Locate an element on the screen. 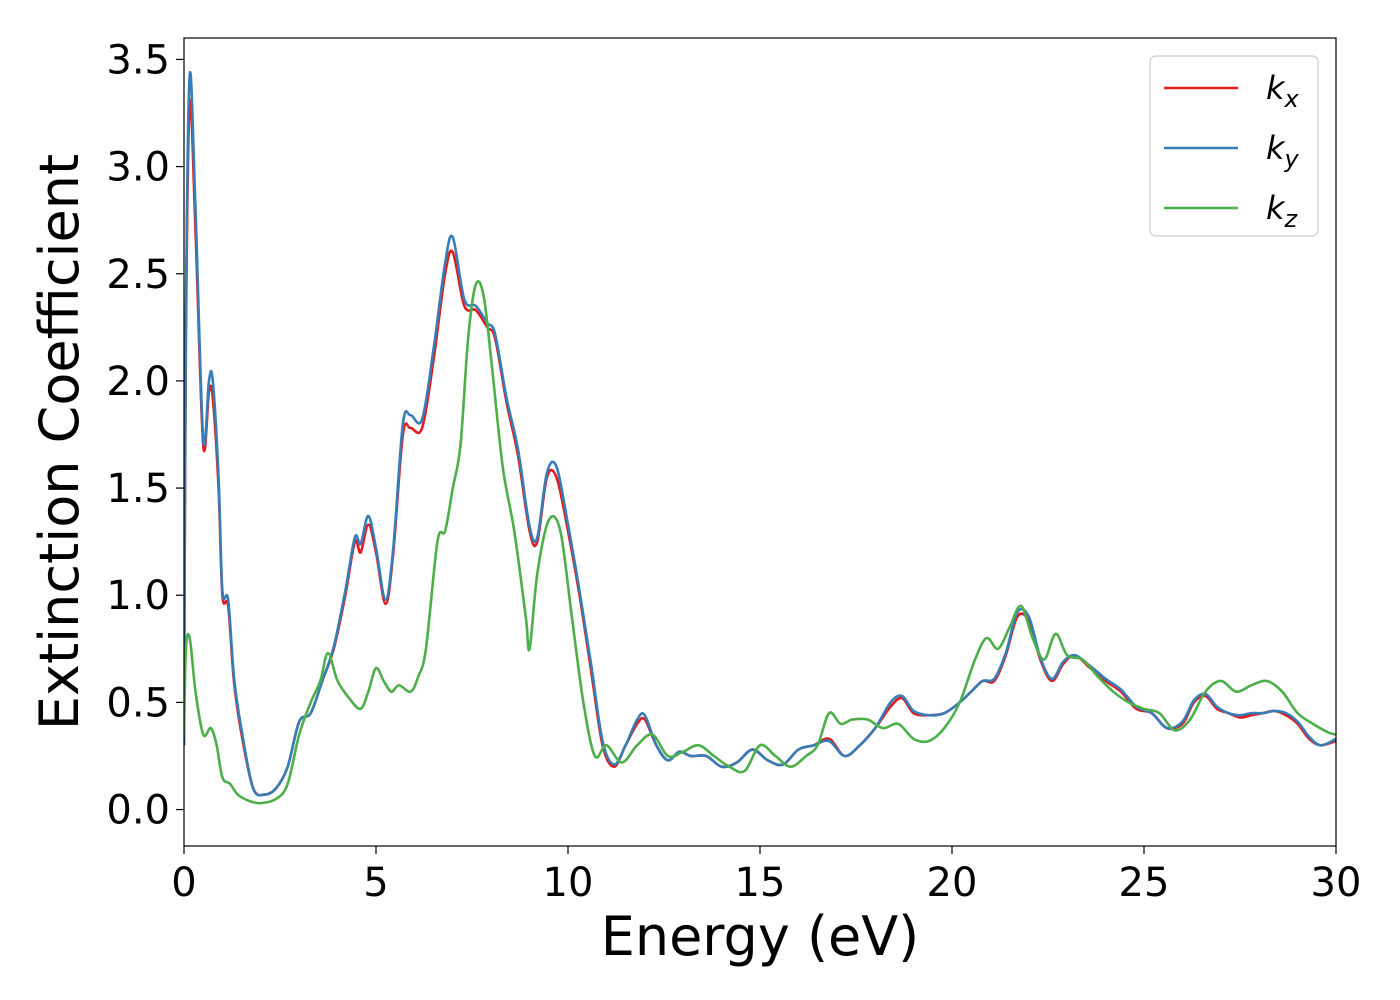 The width and height of the screenshot is (1400, 1000). x-tick-label: 5 is located at coordinates (375, 883).